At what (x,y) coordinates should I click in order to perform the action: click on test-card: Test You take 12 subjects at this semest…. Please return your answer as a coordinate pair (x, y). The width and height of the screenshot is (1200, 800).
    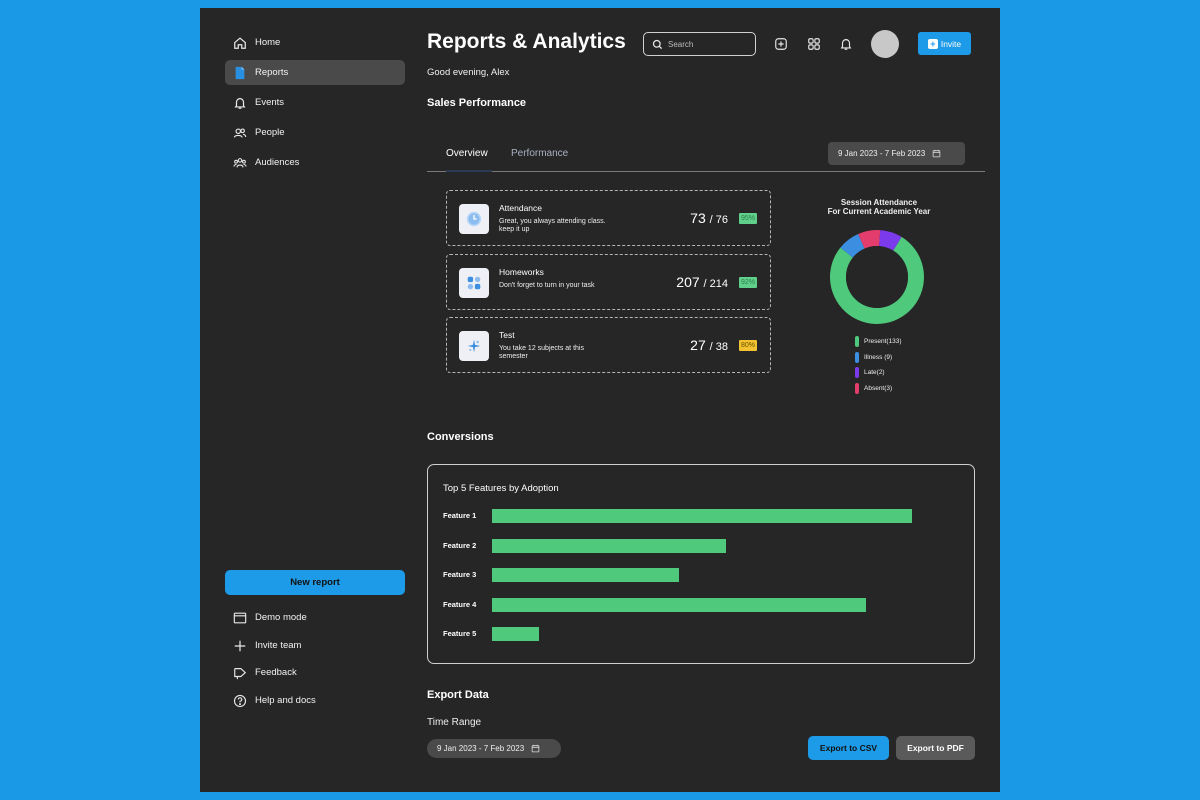
    Looking at the image, I should click on (608, 345).